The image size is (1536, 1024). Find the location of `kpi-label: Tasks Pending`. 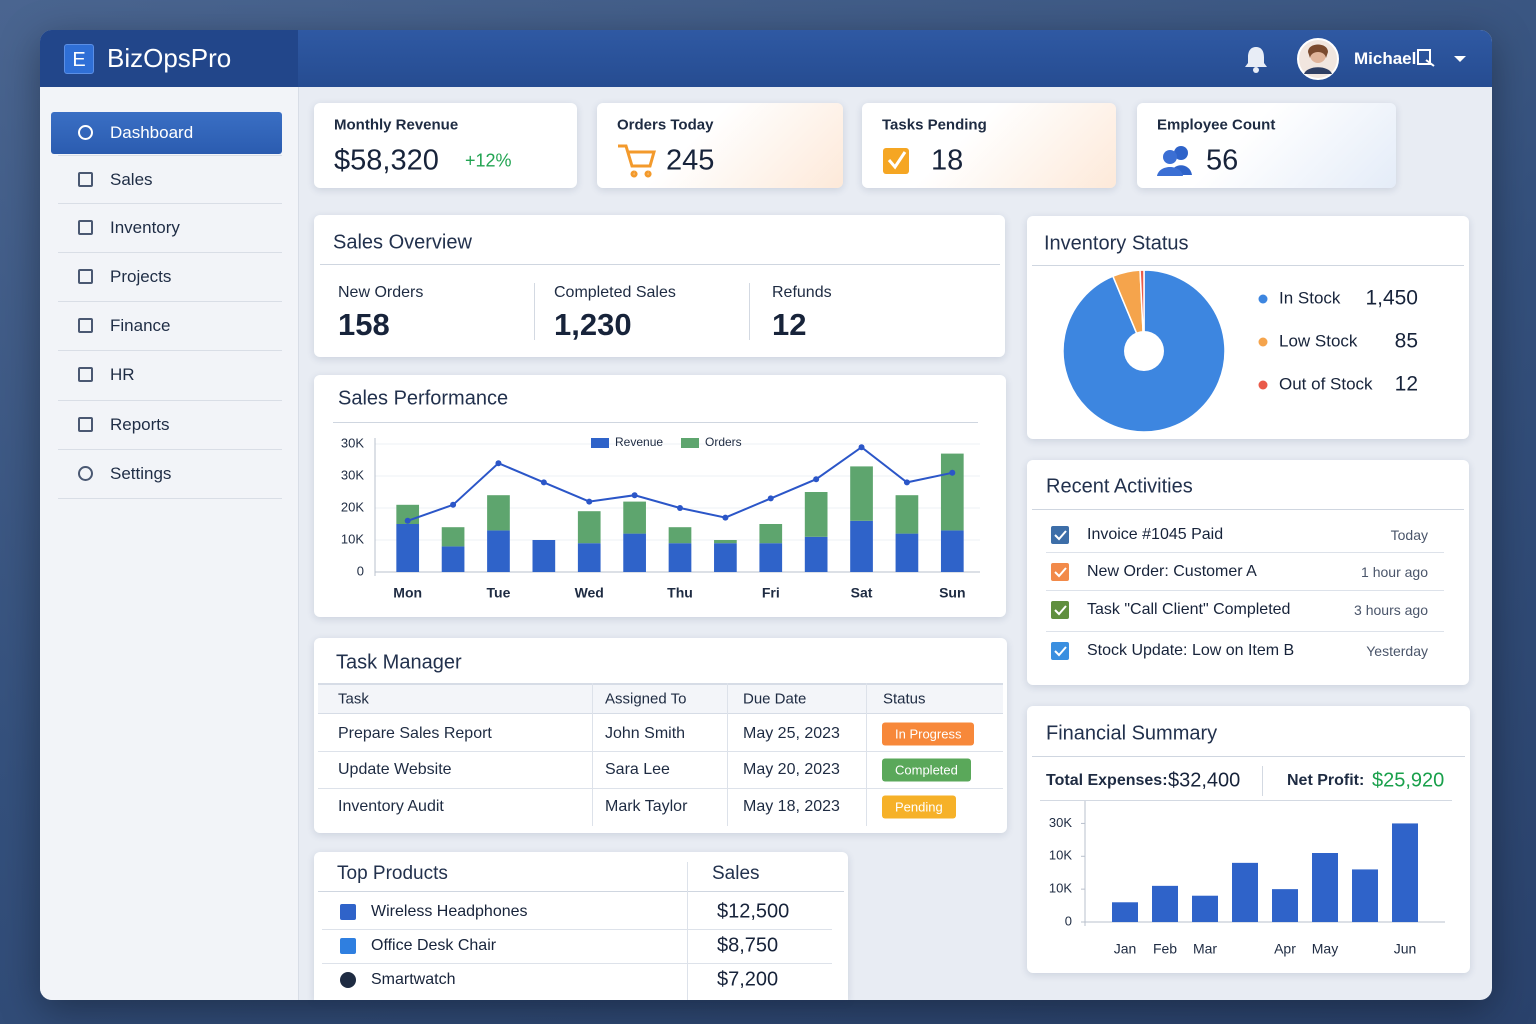

kpi-label: Tasks Pending is located at coordinates (934, 125).